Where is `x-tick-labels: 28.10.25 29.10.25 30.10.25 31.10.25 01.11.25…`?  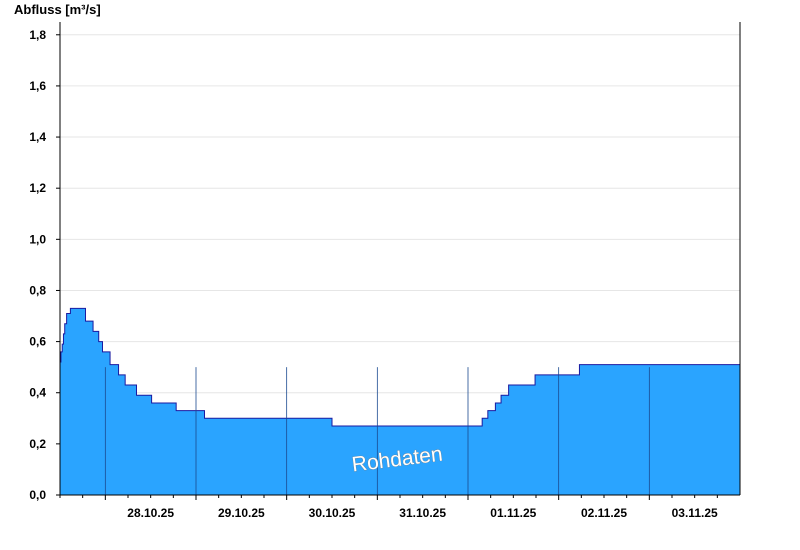 x-tick-labels: 28.10.25 29.10.25 30.10.25 31.10.25 01.11.25… is located at coordinates (422, 513).